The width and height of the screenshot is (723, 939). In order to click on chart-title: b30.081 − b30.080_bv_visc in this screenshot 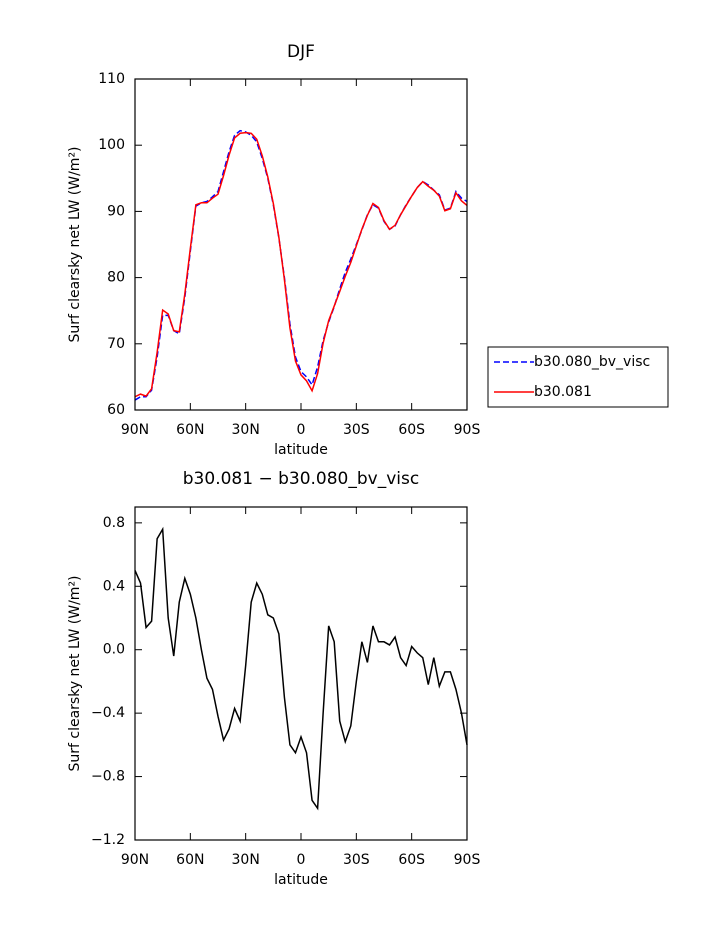, I will do `click(301, 479)`.